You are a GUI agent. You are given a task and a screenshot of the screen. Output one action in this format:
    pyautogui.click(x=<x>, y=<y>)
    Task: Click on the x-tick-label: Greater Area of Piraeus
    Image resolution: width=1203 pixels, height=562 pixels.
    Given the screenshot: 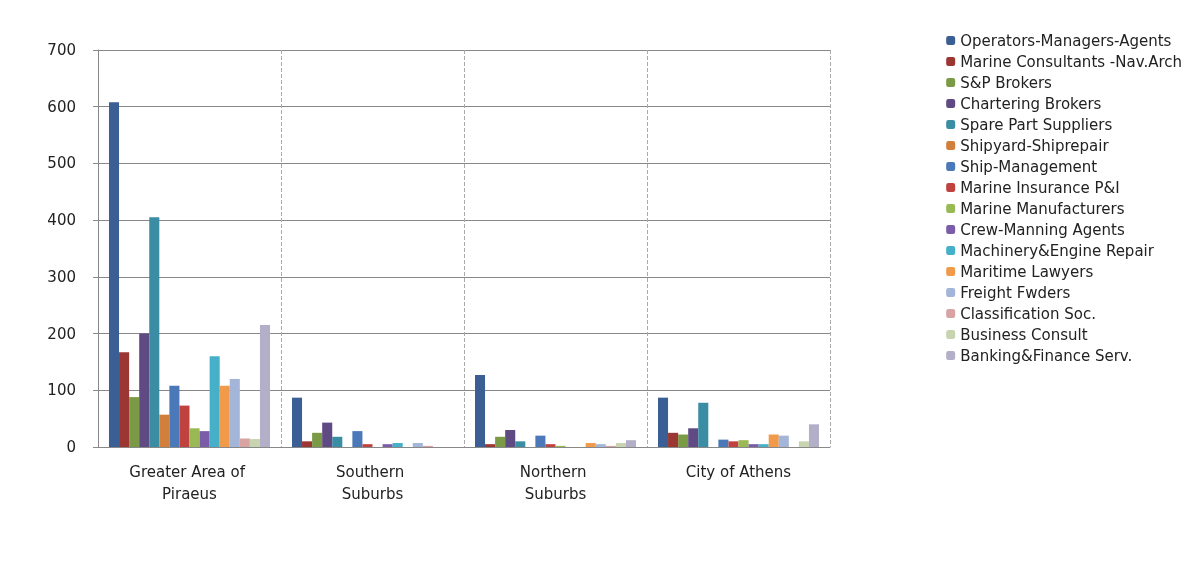 What is the action you would take?
    pyautogui.click(x=189, y=483)
    